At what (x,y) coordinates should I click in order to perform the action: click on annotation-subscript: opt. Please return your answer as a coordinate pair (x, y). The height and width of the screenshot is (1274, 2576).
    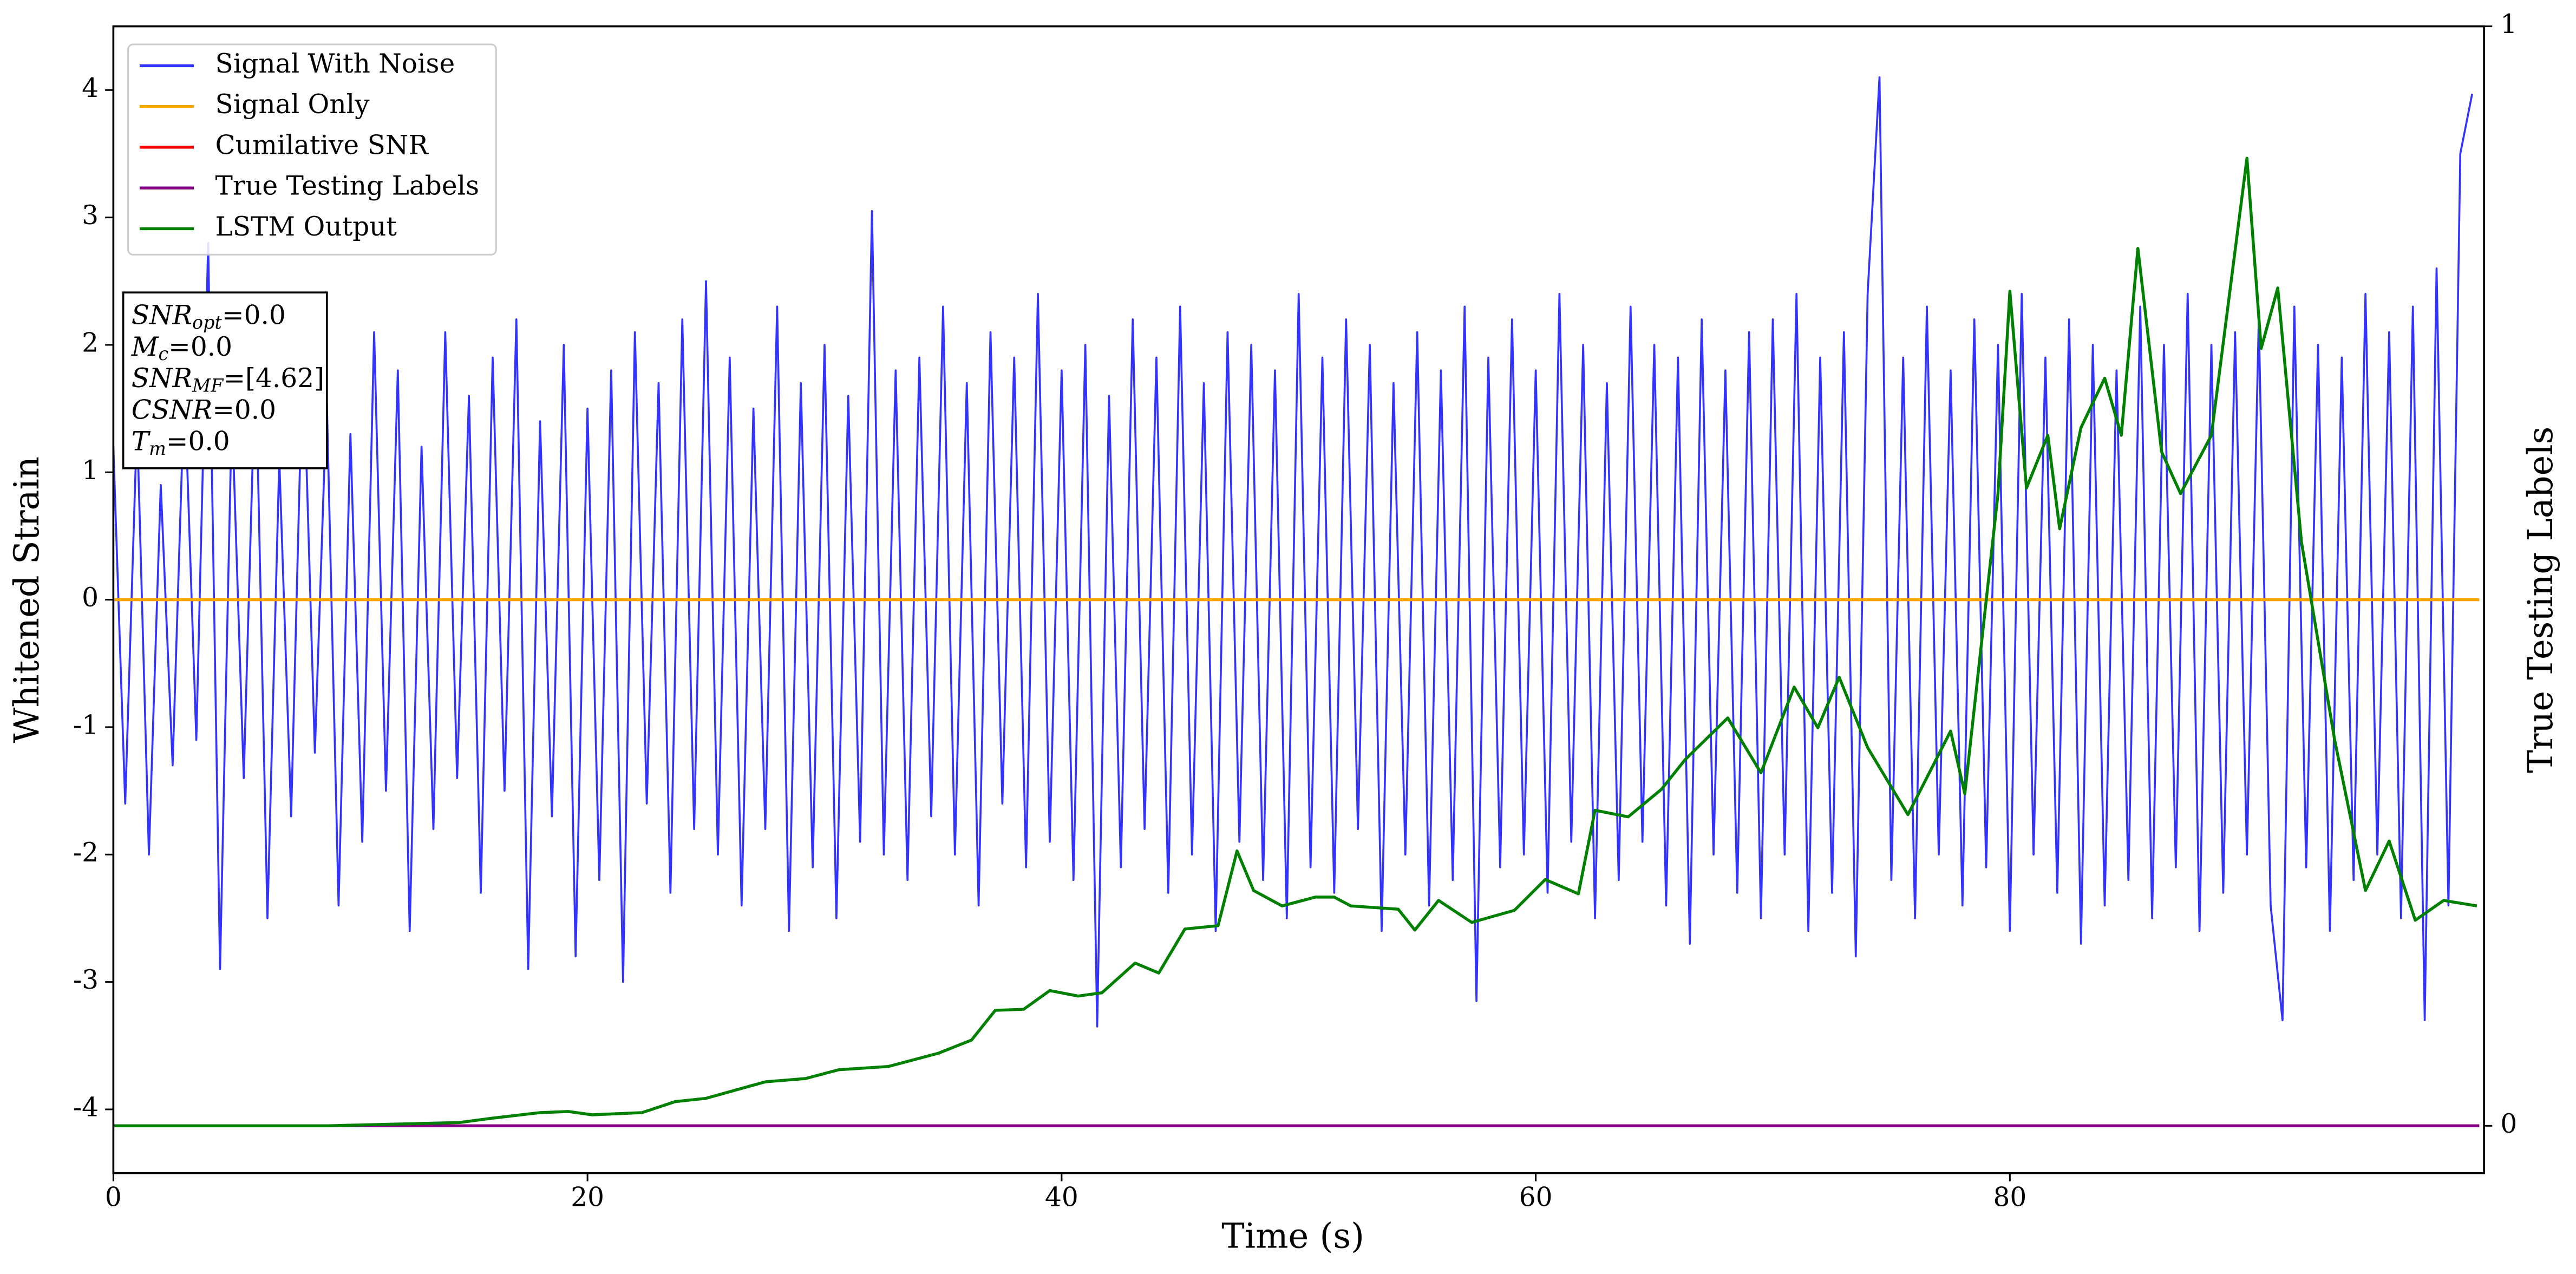
    Looking at the image, I should click on (207, 322).